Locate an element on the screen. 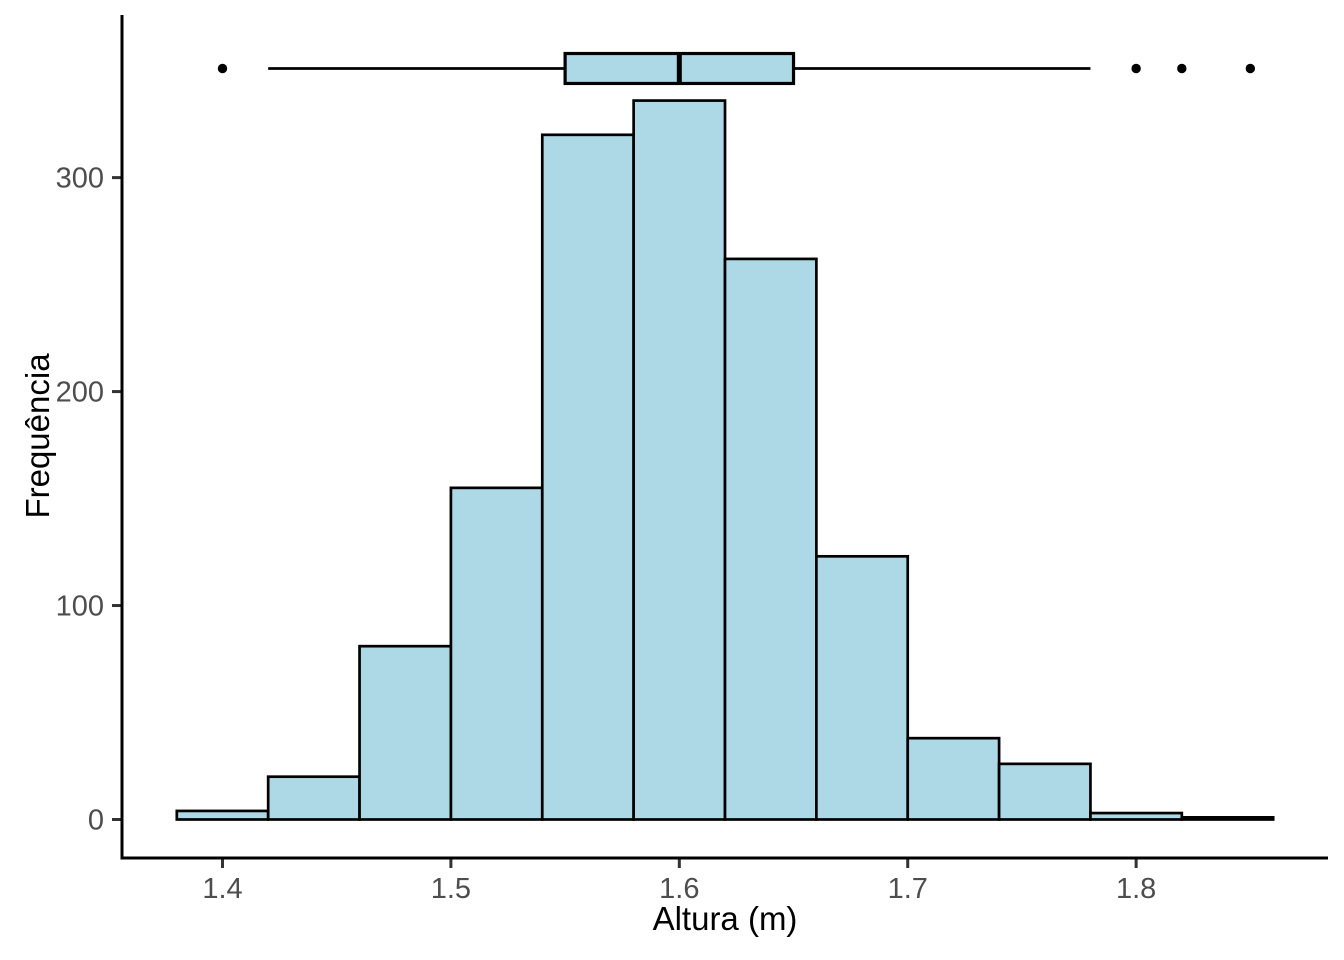  y-axis-title: Frequência is located at coordinates (37, 436).